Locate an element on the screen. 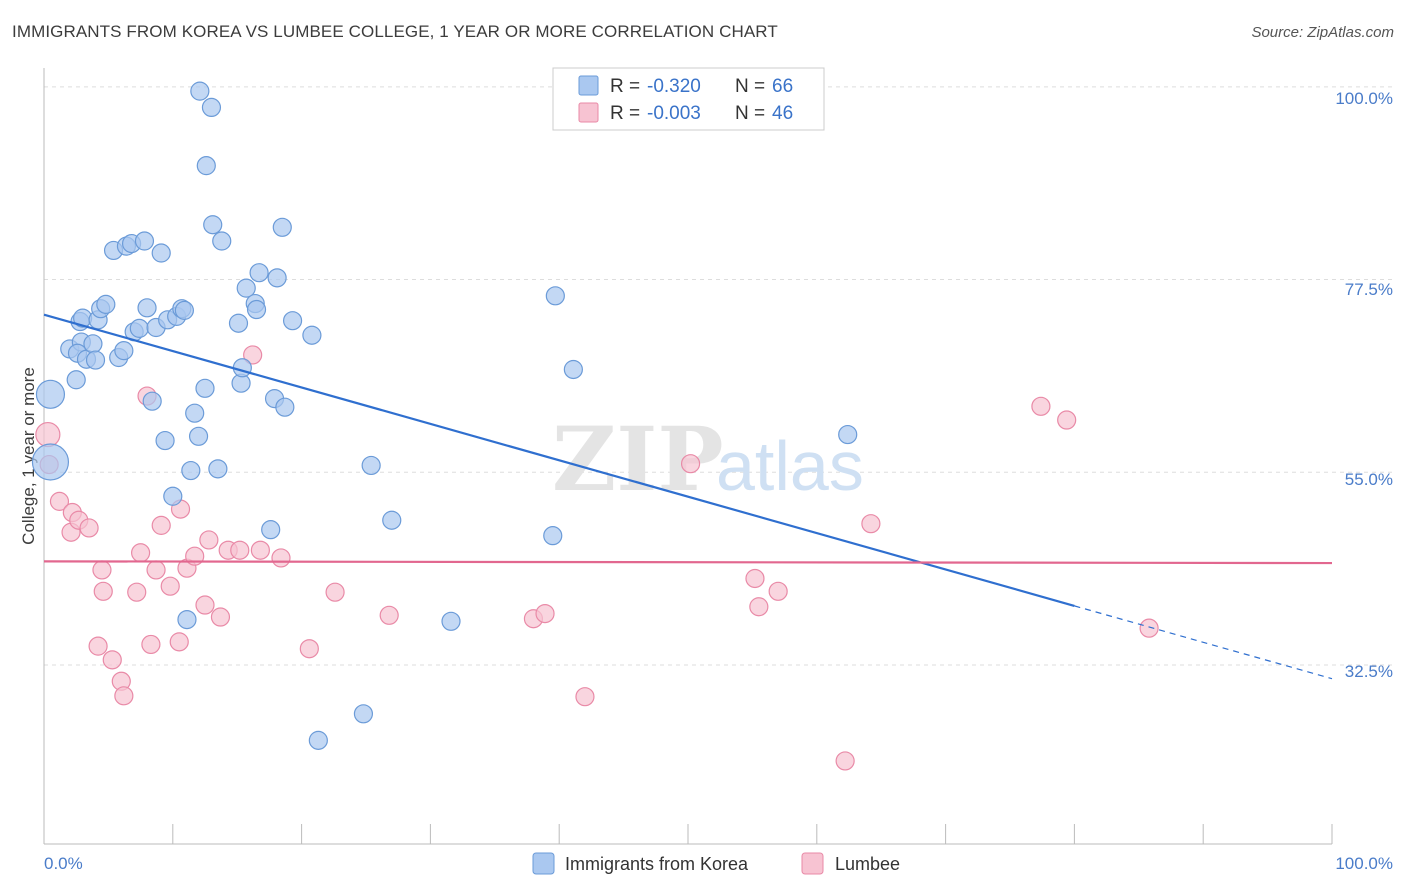 Image resolution: width=1406 pixels, height=892 pixels. y-tick-label-32-5: 32.5% is located at coordinates (1369, 671).